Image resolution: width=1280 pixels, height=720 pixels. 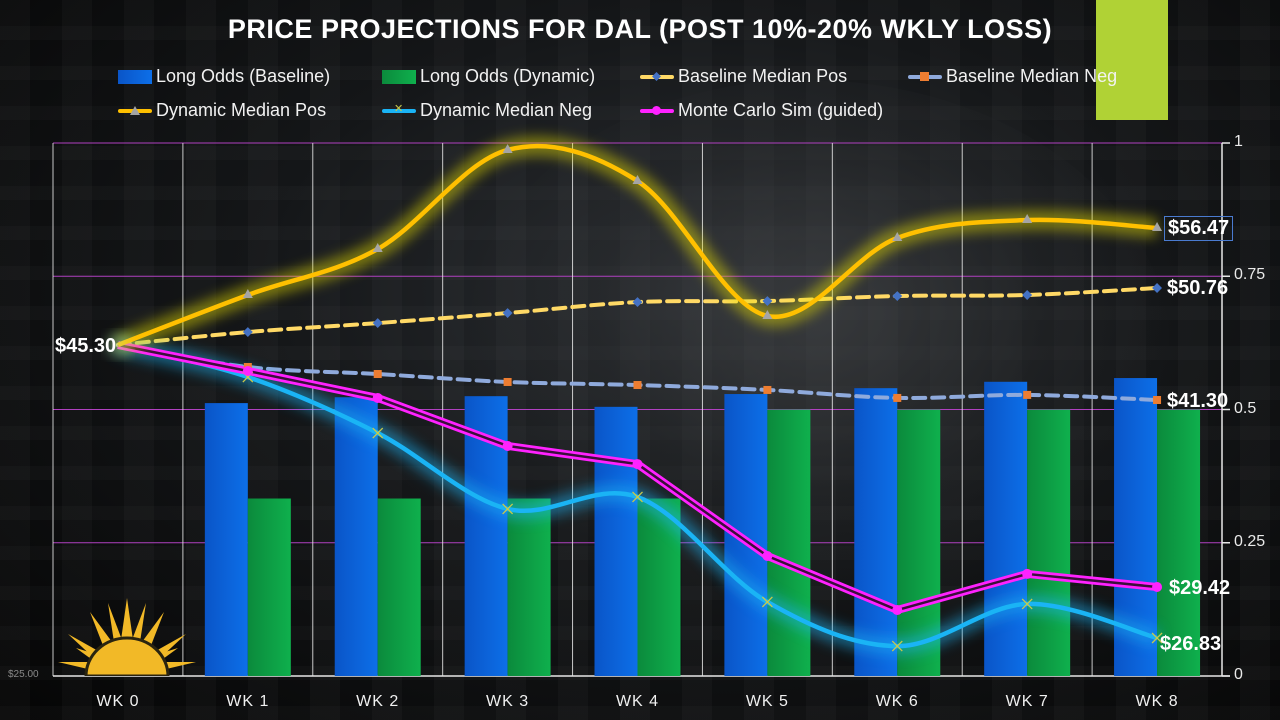 I want to click on legend-item-dynamic-median-neg: ✕ Dynamic Median Neg, so click(x=487, y=110).